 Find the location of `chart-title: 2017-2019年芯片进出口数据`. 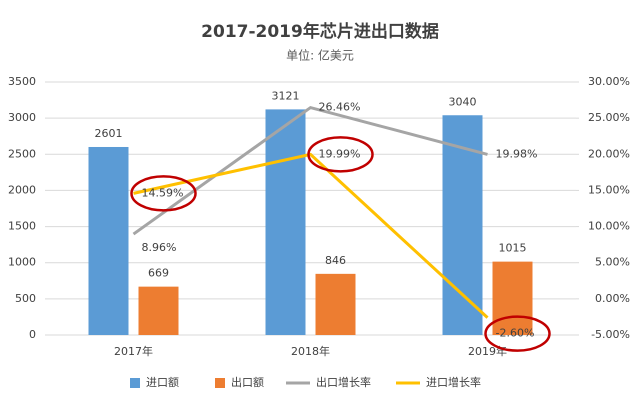

chart-title: 2017-2019年芯片进出口数据 is located at coordinates (320, 31).